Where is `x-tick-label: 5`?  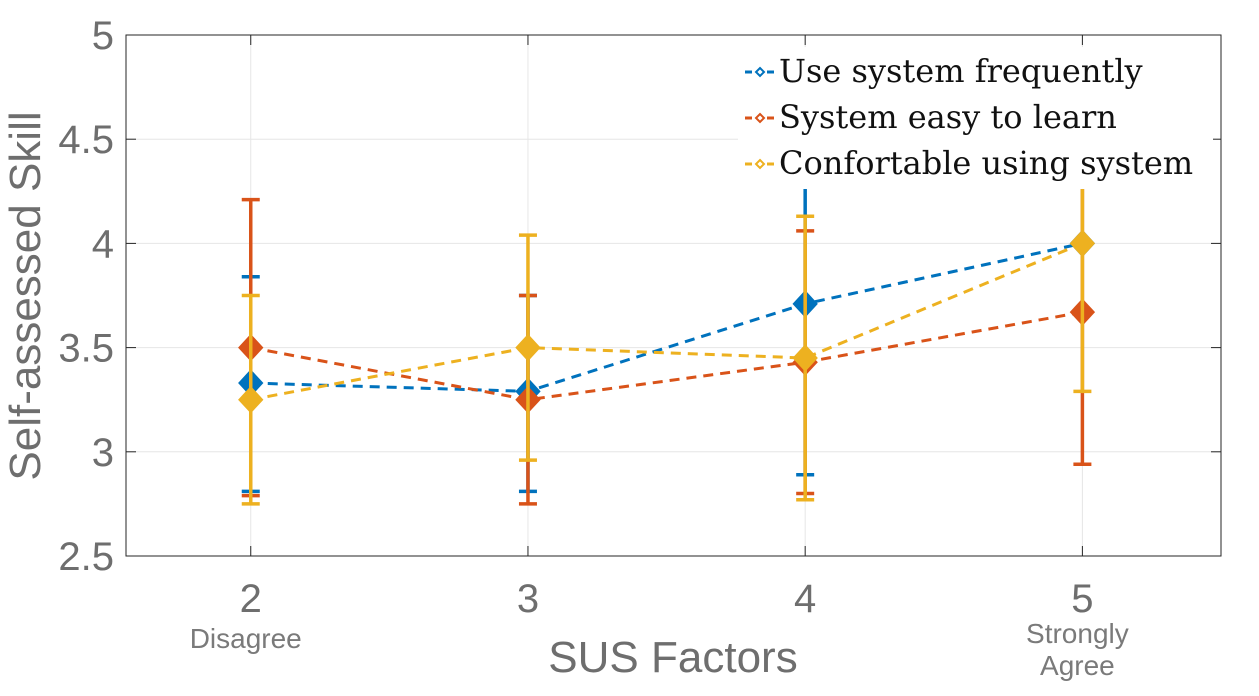 x-tick-label: 5 is located at coordinates (1082, 599).